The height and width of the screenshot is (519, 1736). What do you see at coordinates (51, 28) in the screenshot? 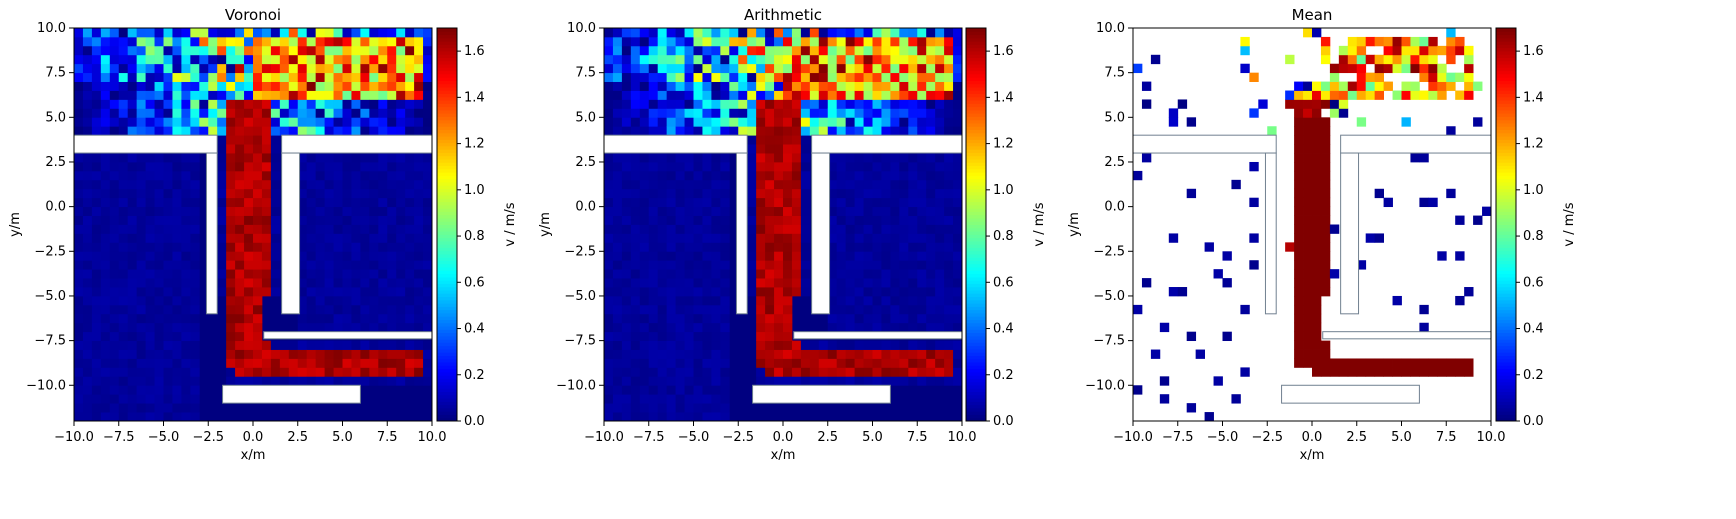
I see `y-tick-label: 10.0` at bounding box center [51, 28].